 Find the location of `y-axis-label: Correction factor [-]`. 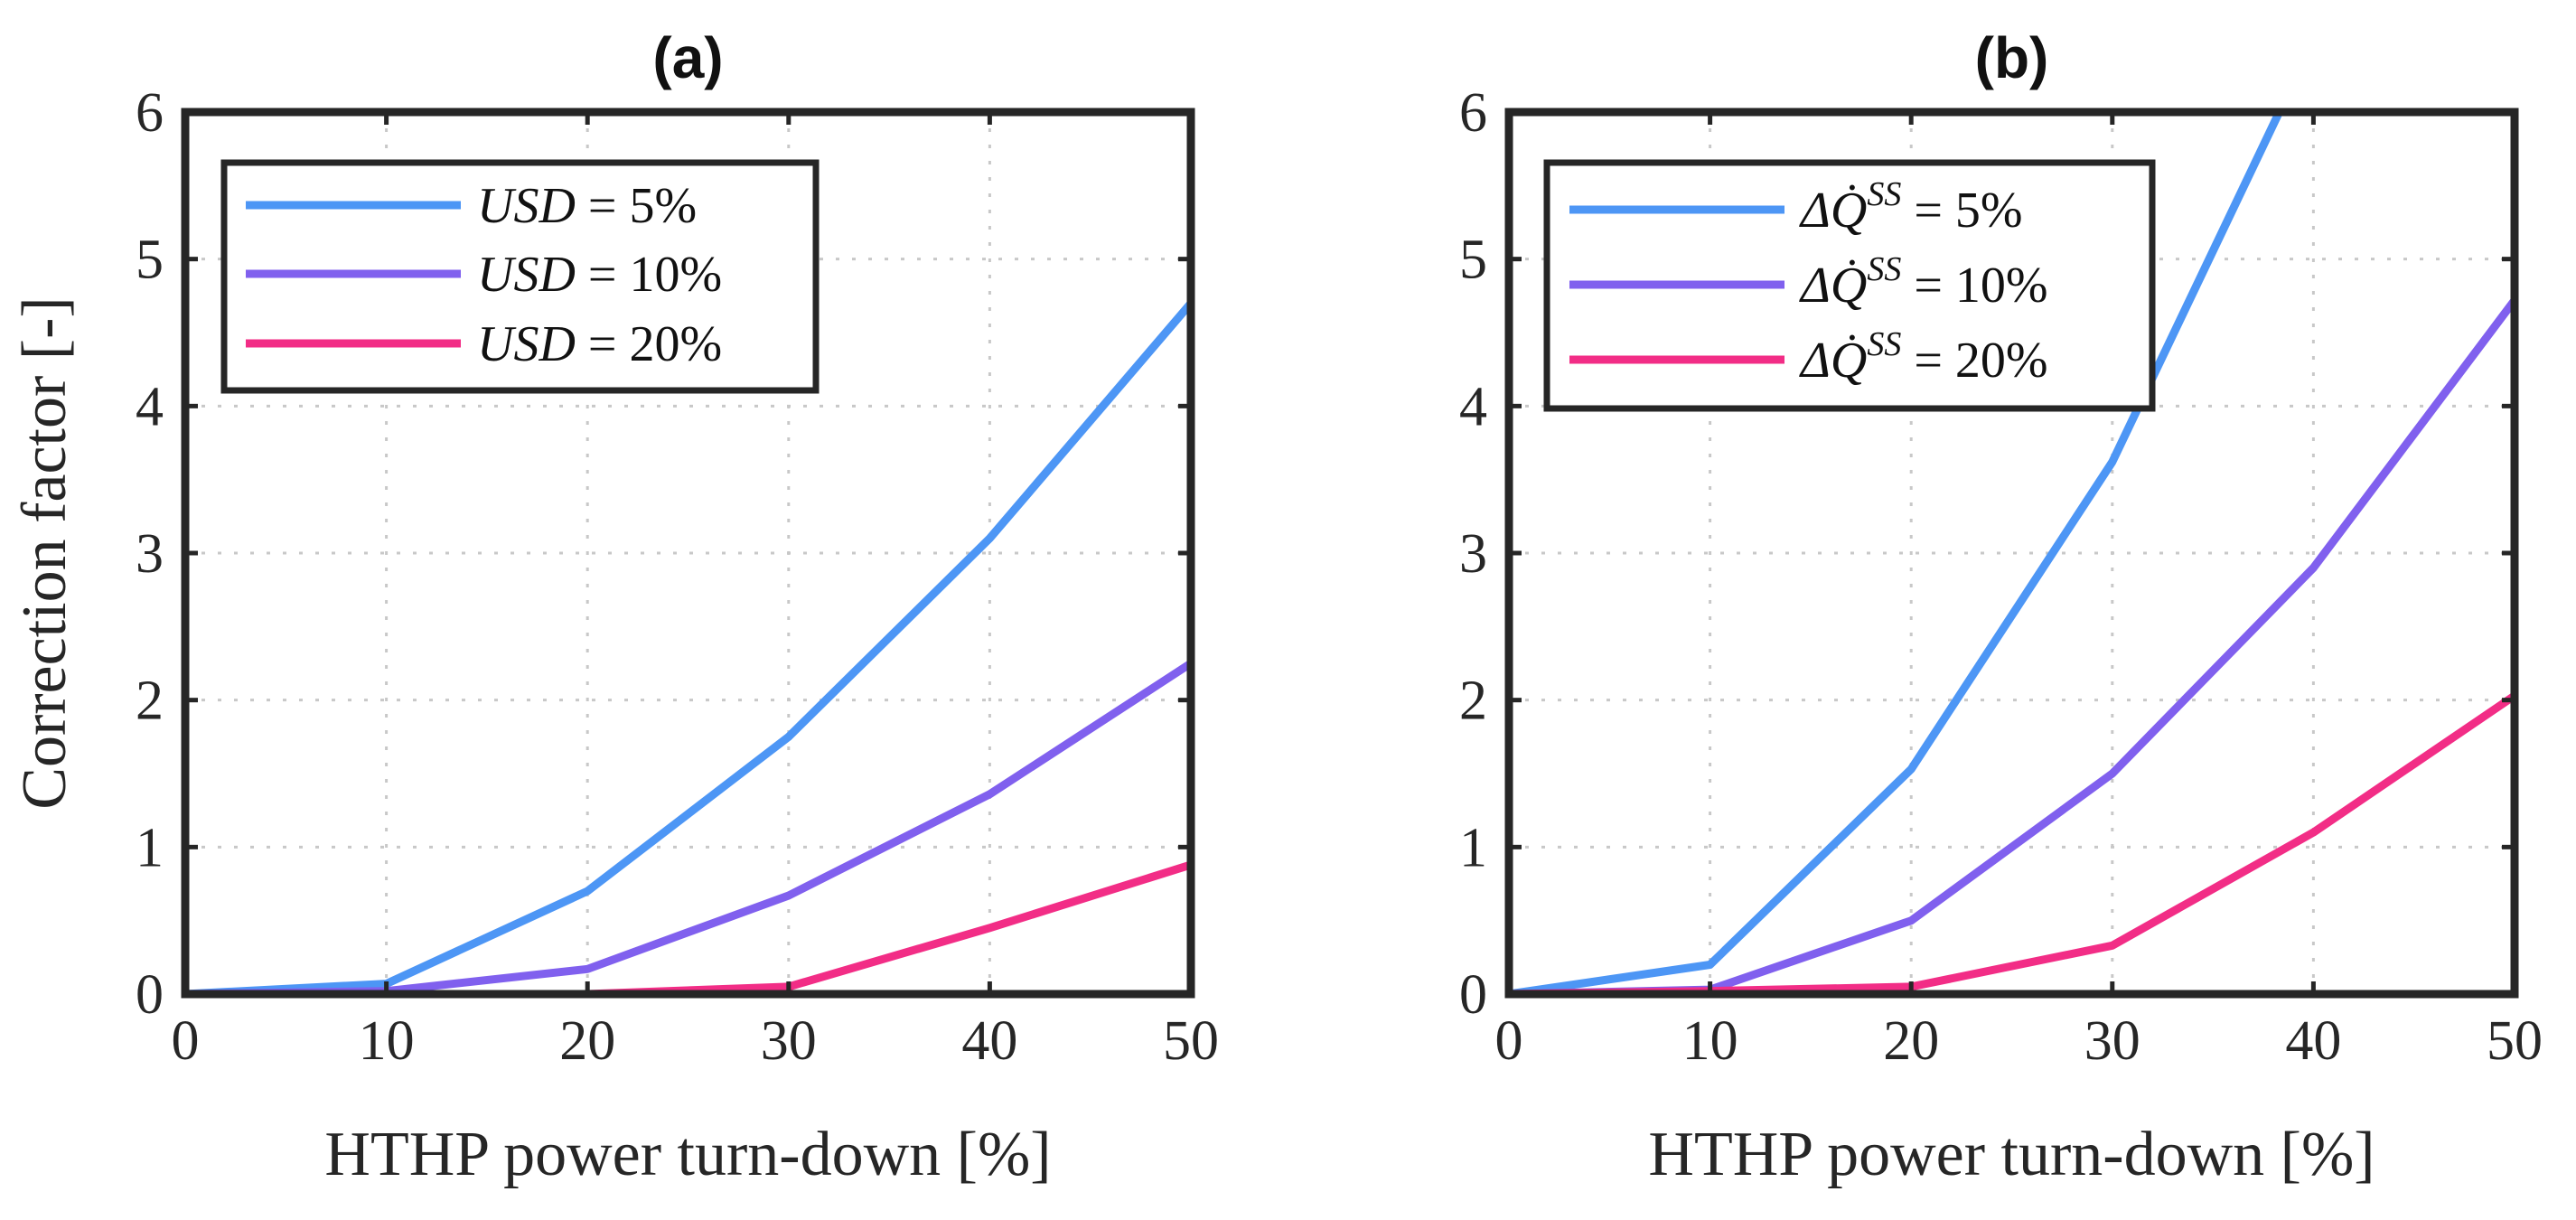

y-axis-label: Correction factor [-] is located at coordinates (45, 553).